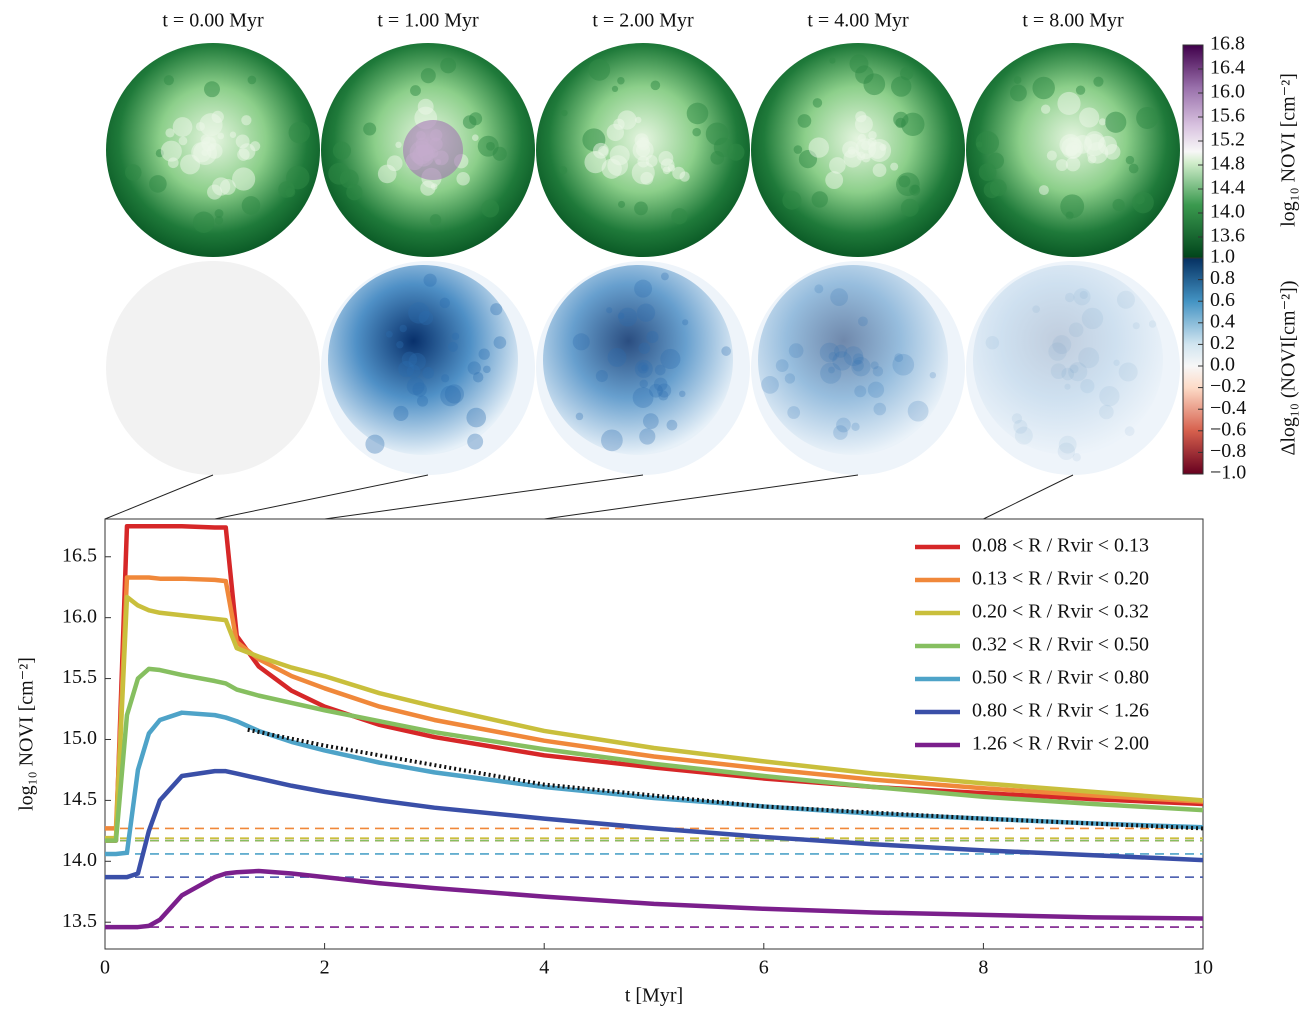 This screenshot has height=1011, width=1309. Describe the element at coordinates (79, 860) in the screenshot. I see `y-tick-label: 14.0` at that location.